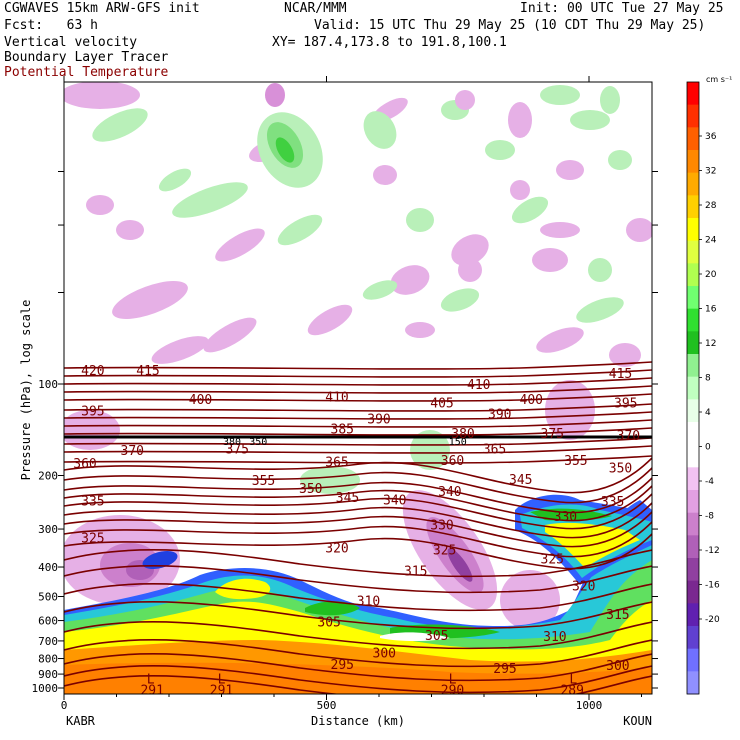  What do you see at coordinates (48, 384) in the screenshot?
I see `y-tick-label: 100` at bounding box center [48, 384].